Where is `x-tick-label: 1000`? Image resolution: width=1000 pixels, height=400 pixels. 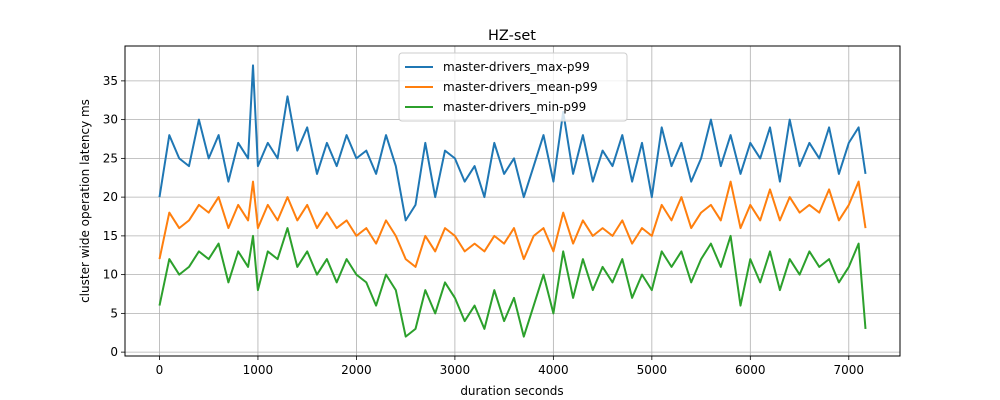
x-tick-label: 1000 is located at coordinates (258, 370).